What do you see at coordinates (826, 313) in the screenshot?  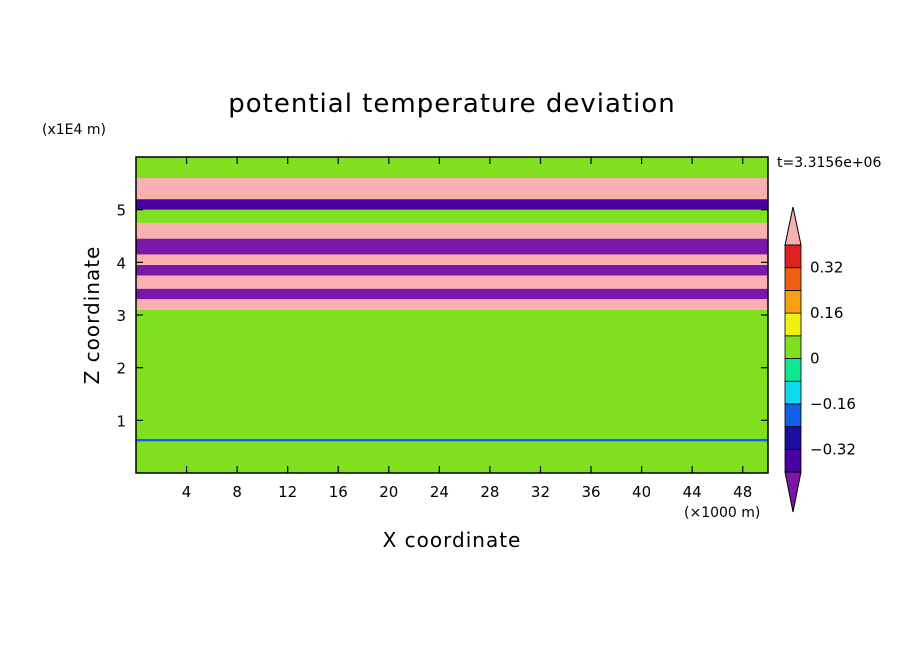 I see `colorbar-tick-label: 0.16` at bounding box center [826, 313].